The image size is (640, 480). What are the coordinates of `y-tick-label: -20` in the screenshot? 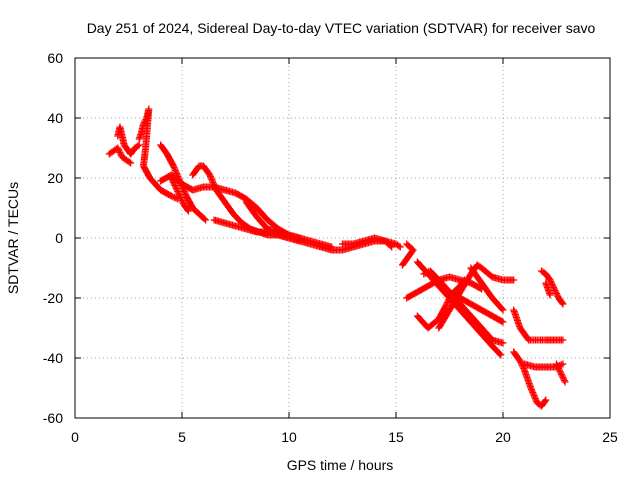 It's located at (53, 298).